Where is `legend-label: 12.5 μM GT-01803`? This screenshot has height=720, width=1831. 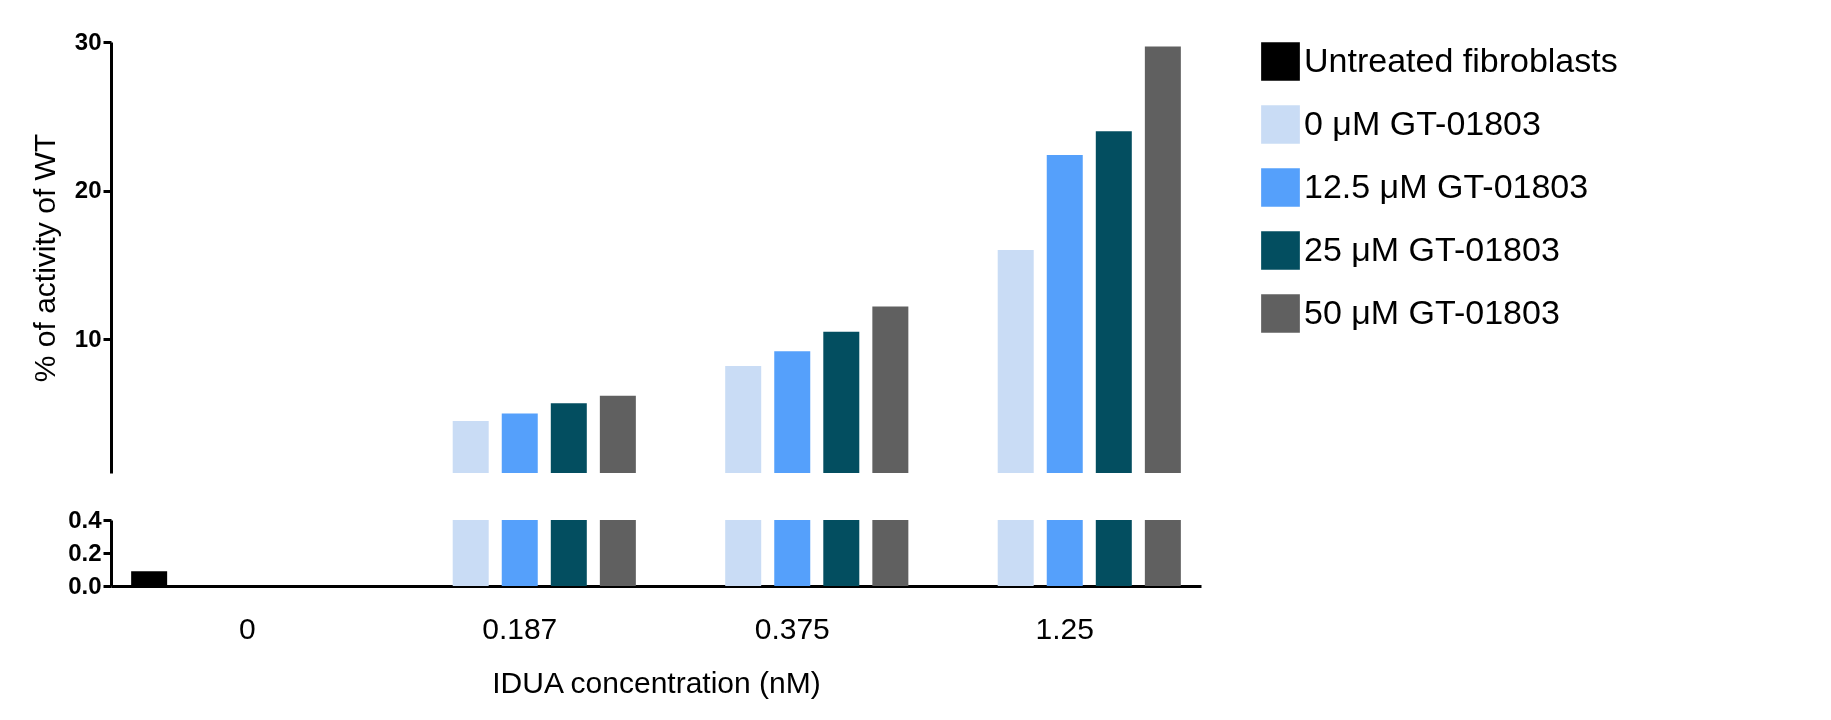
legend-label: 12.5 μM GT-01803 is located at coordinates (1446, 185).